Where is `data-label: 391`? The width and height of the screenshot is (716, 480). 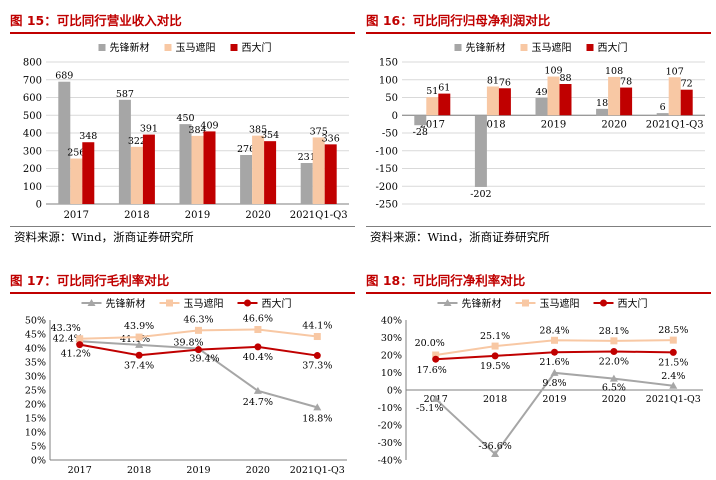
data-label: 391 is located at coordinates (149, 129).